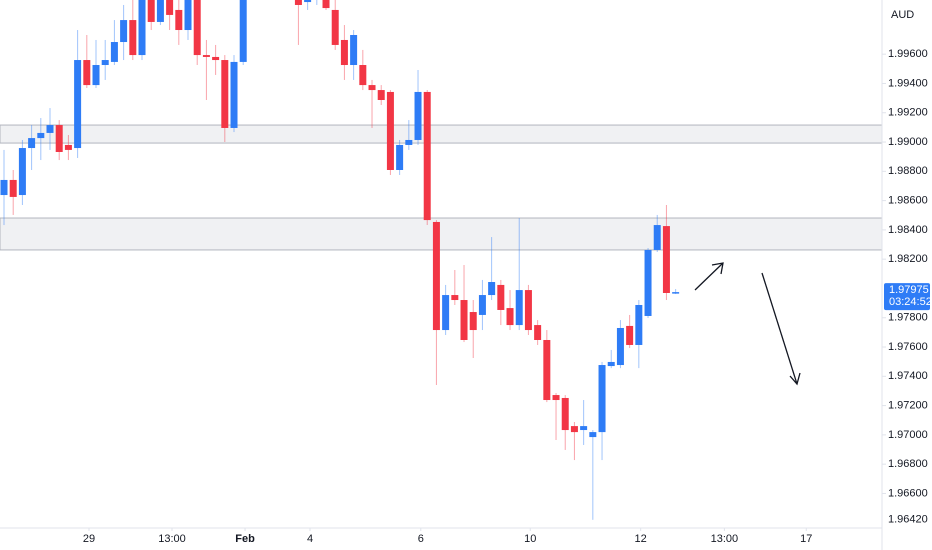 The width and height of the screenshot is (932, 550). I want to click on last-price-box, so click(907, 297).